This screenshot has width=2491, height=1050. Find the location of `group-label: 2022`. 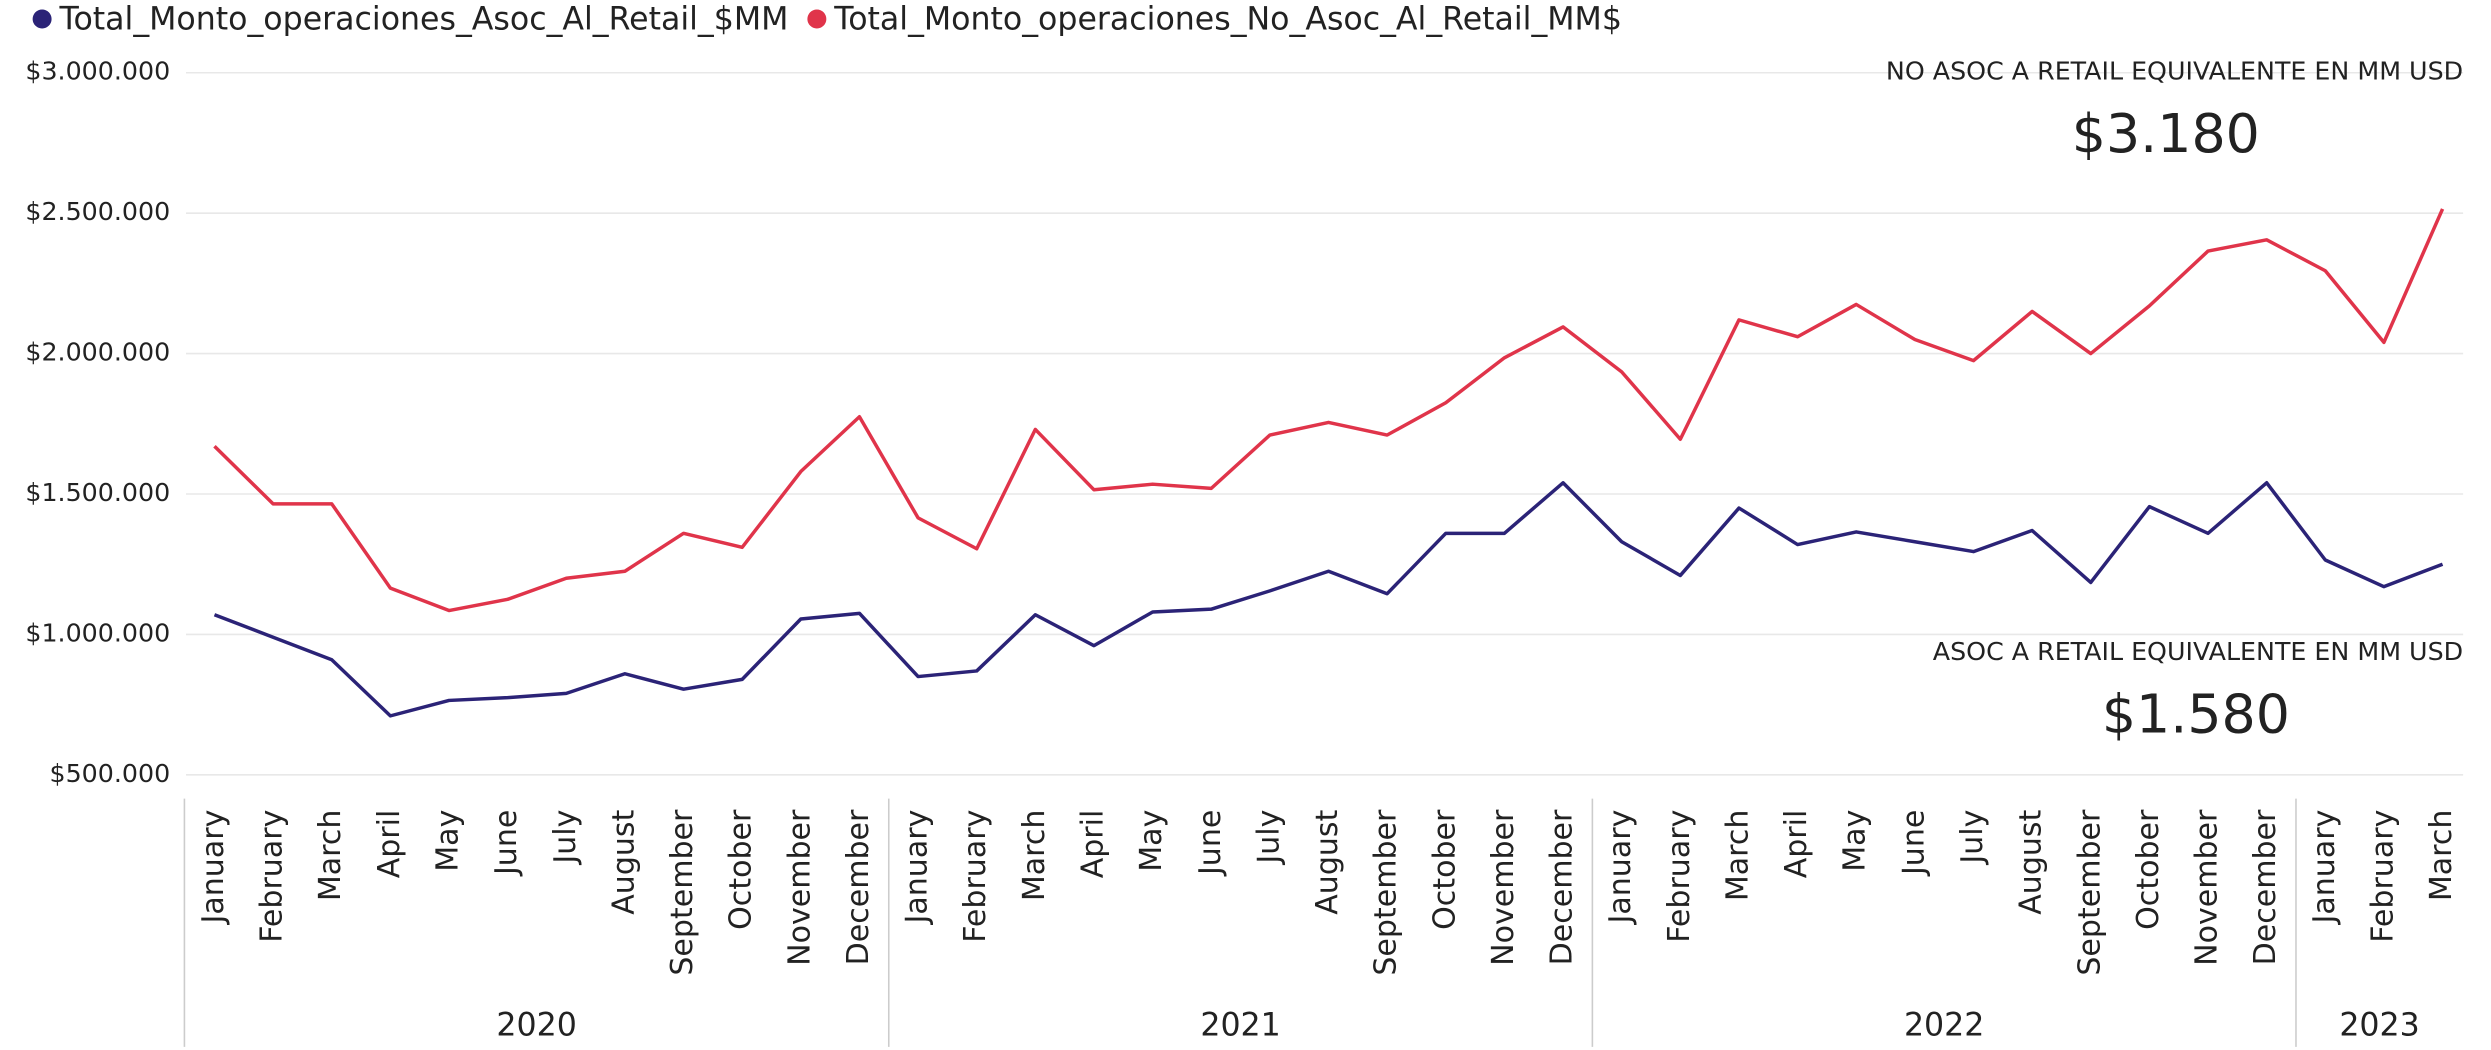

group-label: 2022 is located at coordinates (1944, 1025).